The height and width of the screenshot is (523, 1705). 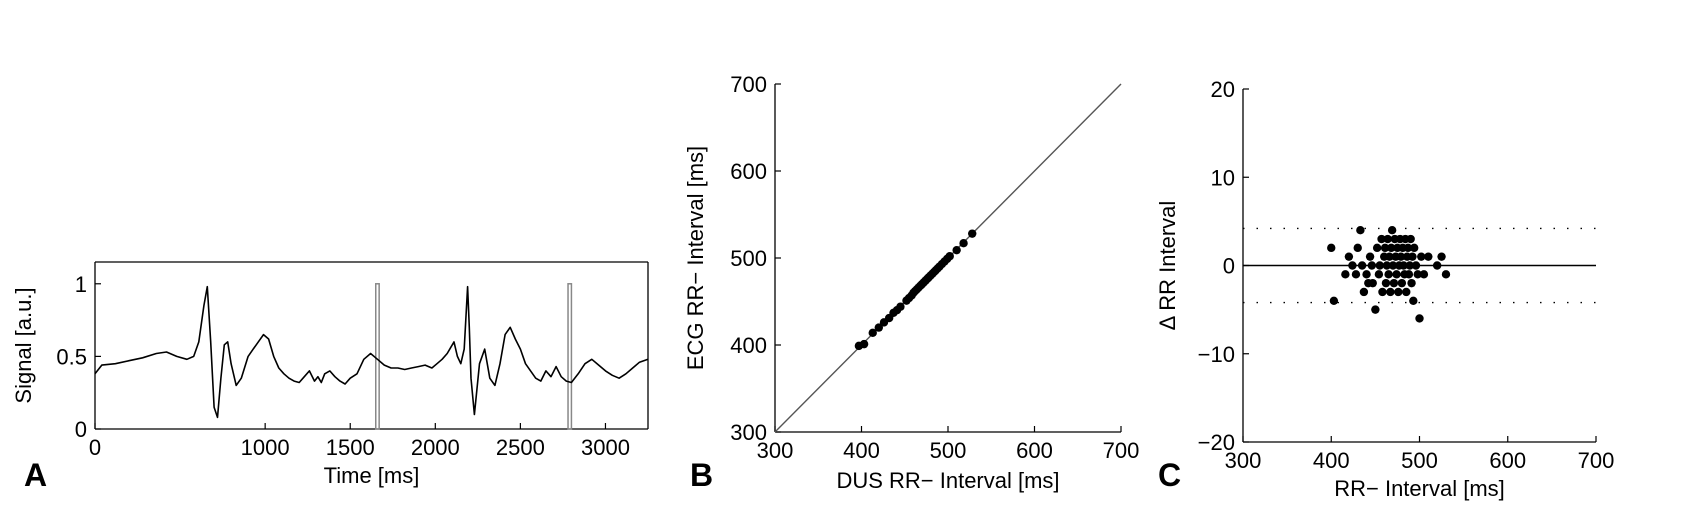 What do you see at coordinates (748, 171) in the screenshot?
I see `y-tick-label: 600` at bounding box center [748, 171].